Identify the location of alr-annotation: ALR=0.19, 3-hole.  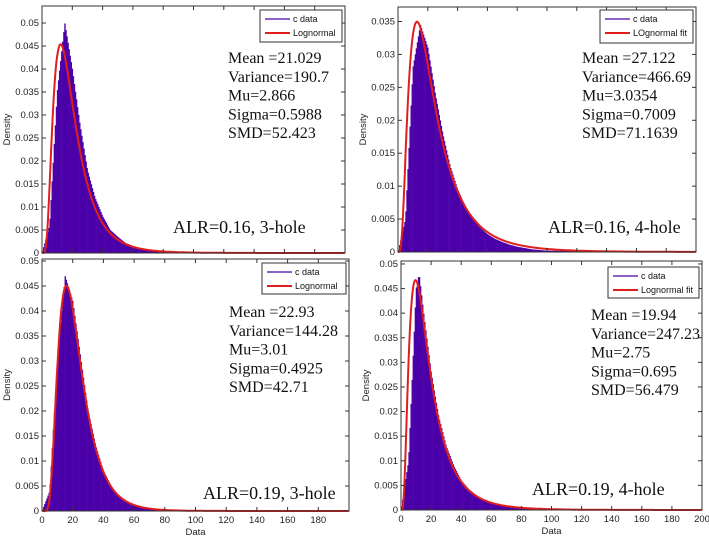
(269, 493).